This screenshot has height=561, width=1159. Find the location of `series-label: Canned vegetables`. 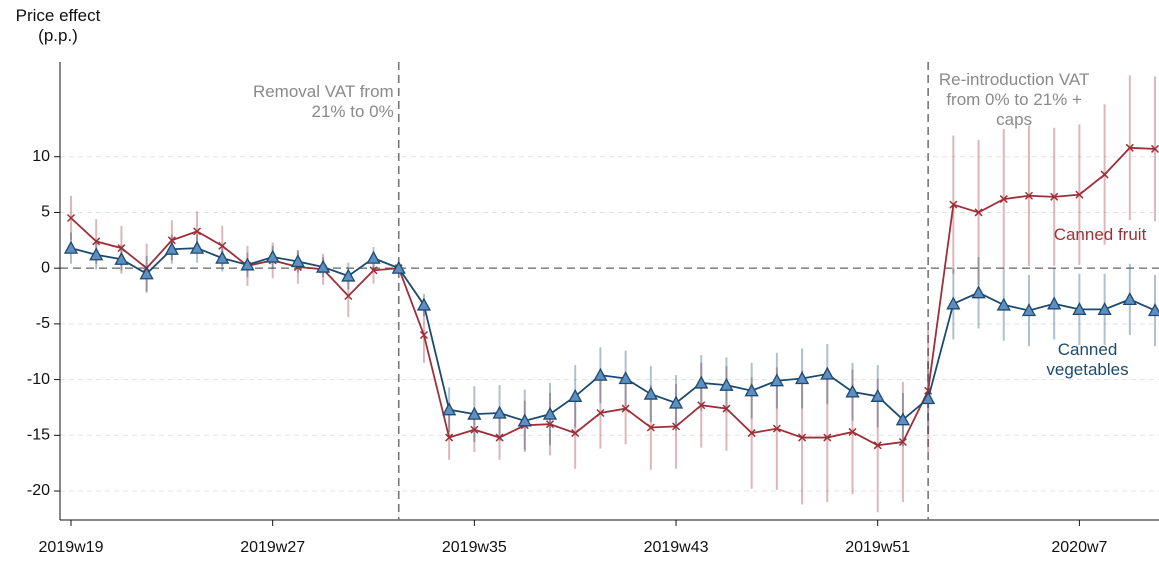

series-label: Canned vegetables is located at coordinates (1087, 359).